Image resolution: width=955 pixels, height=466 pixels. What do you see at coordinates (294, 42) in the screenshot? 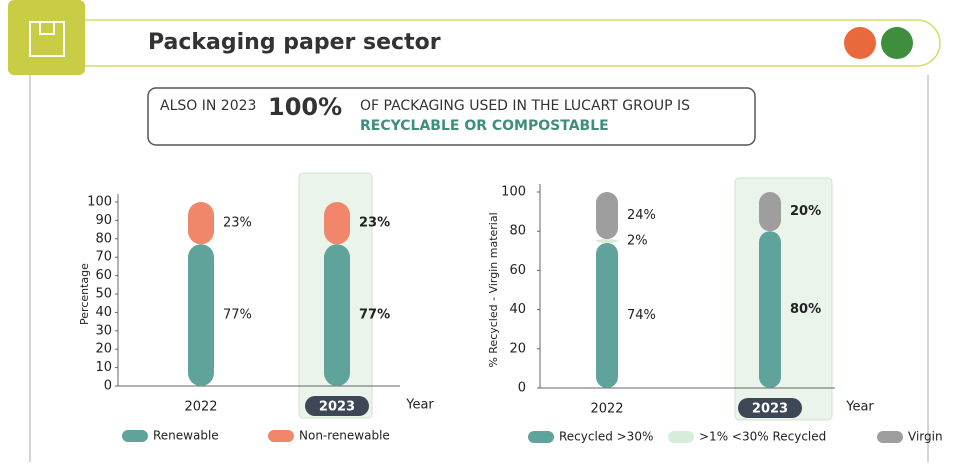
I see `header-title: Packaging paper sector` at bounding box center [294, 42].